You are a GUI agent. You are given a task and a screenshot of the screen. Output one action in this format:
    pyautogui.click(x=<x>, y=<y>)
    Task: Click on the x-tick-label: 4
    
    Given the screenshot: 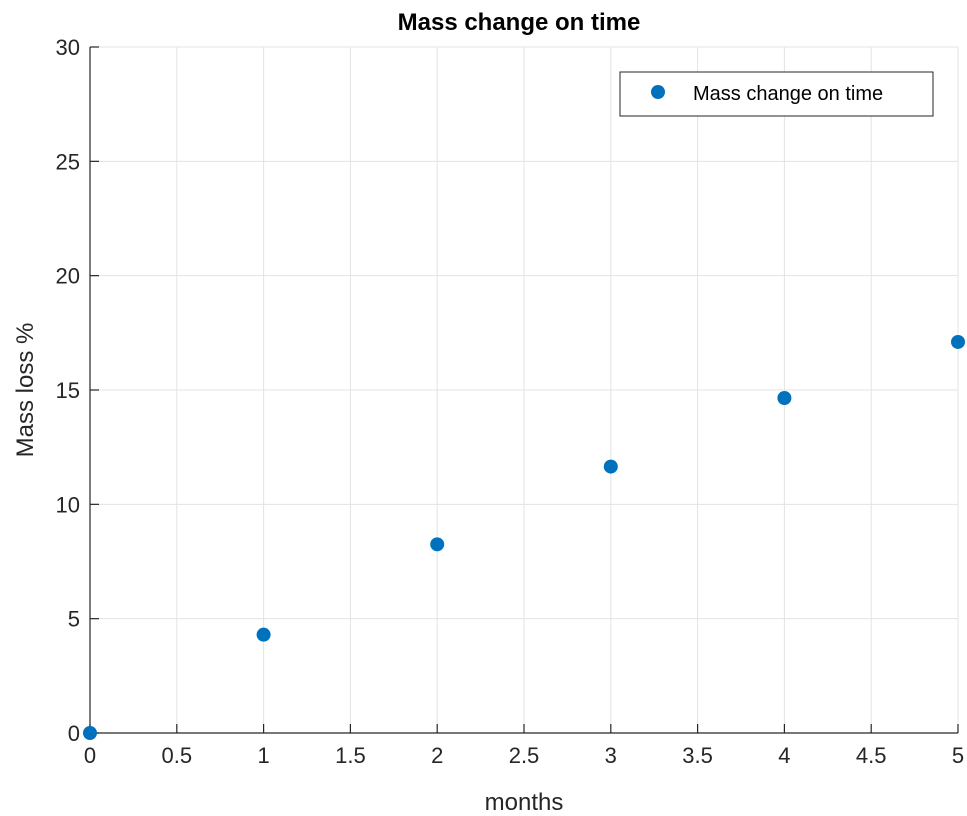 What is the action you would take?
    pyautogui.click(x=784, y=755)
    